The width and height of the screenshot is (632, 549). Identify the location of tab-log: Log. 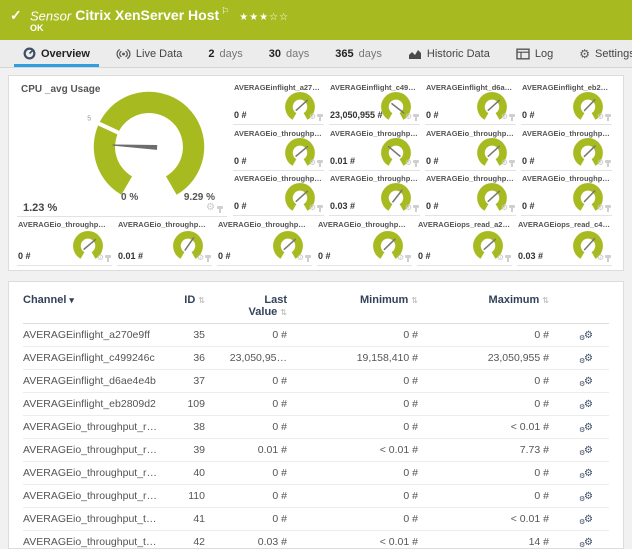
(534, 53).